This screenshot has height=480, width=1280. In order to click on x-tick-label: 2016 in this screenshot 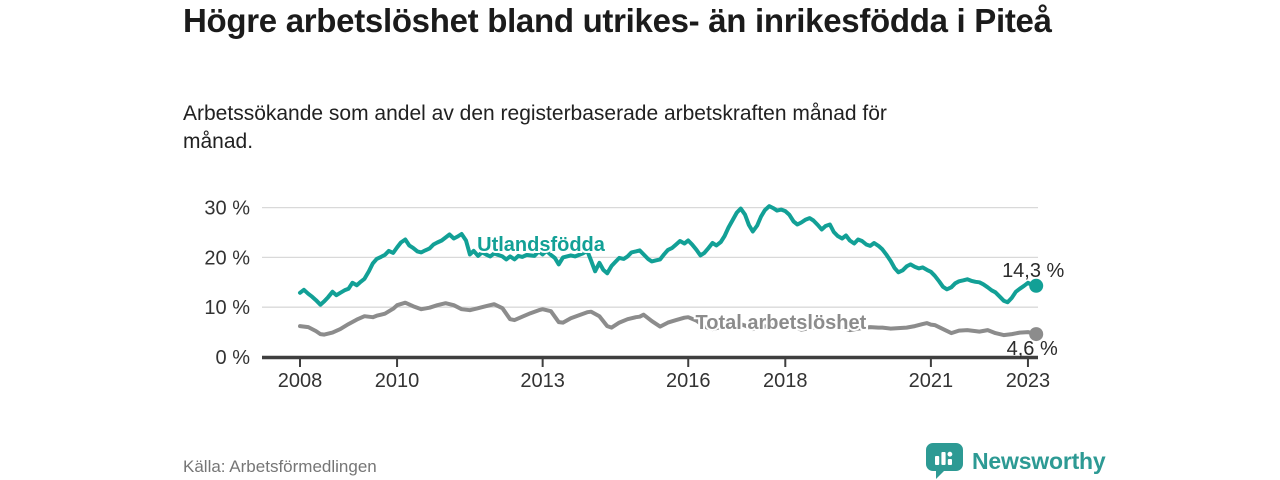, I will do `click(688, 381)`.